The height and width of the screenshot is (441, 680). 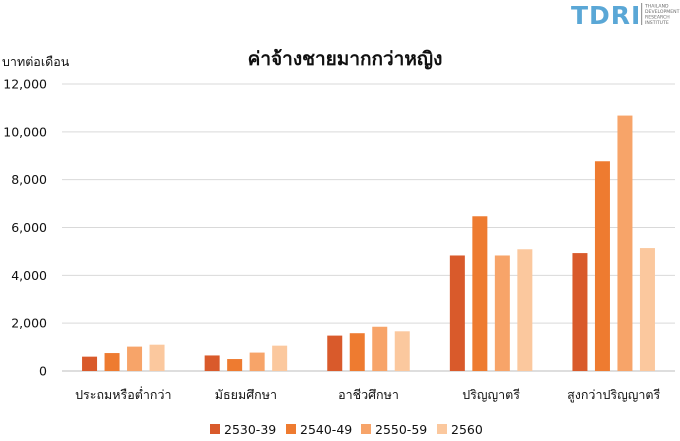 What do you see at coordinates (662, 12) in the screenshot?
I see `logo-subtitle-line: DEVELOPMENT` at bounding box center [662, 12].